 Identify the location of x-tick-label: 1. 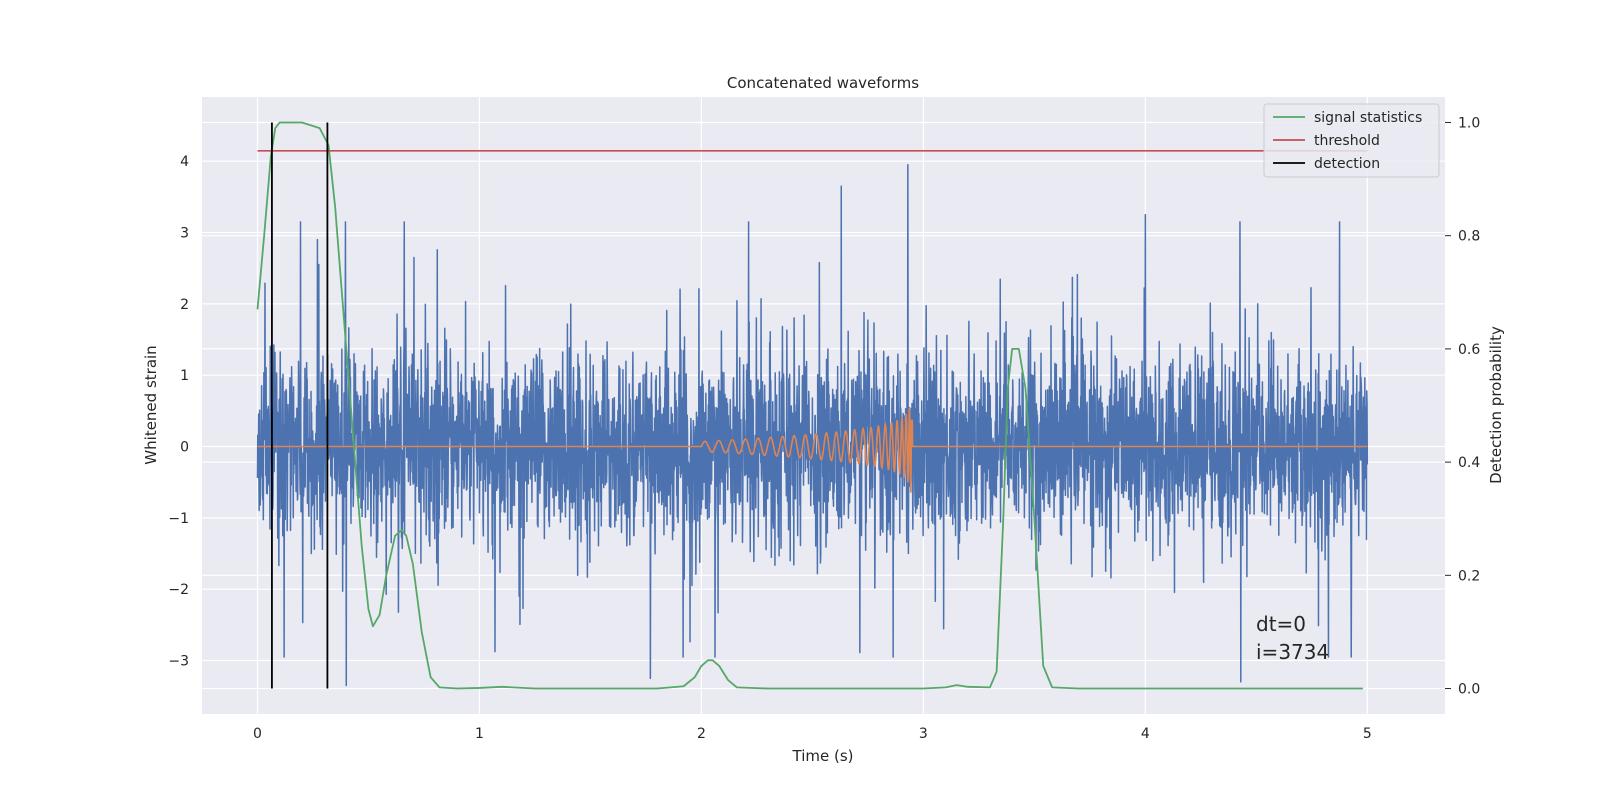
(479, 734).